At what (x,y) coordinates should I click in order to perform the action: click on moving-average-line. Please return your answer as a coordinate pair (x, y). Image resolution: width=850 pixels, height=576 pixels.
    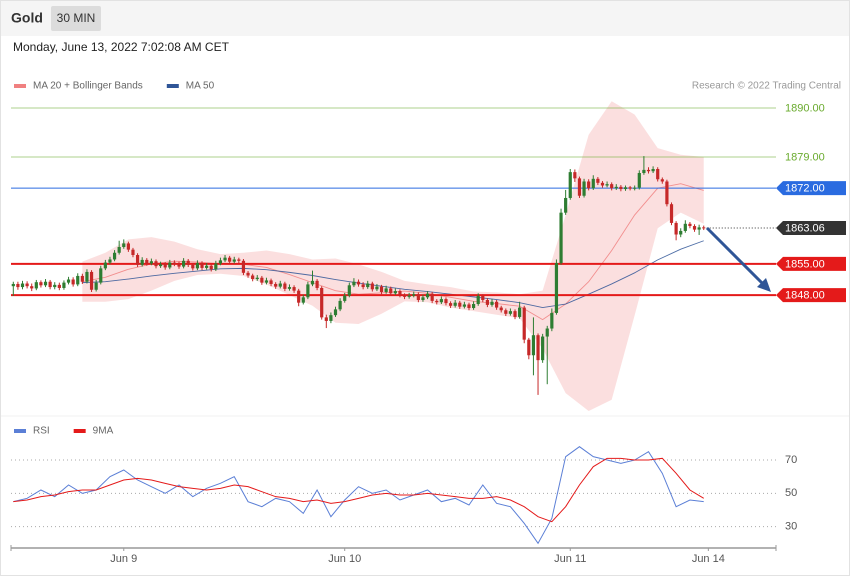
    Looking at the image, I should click on (393, 274).